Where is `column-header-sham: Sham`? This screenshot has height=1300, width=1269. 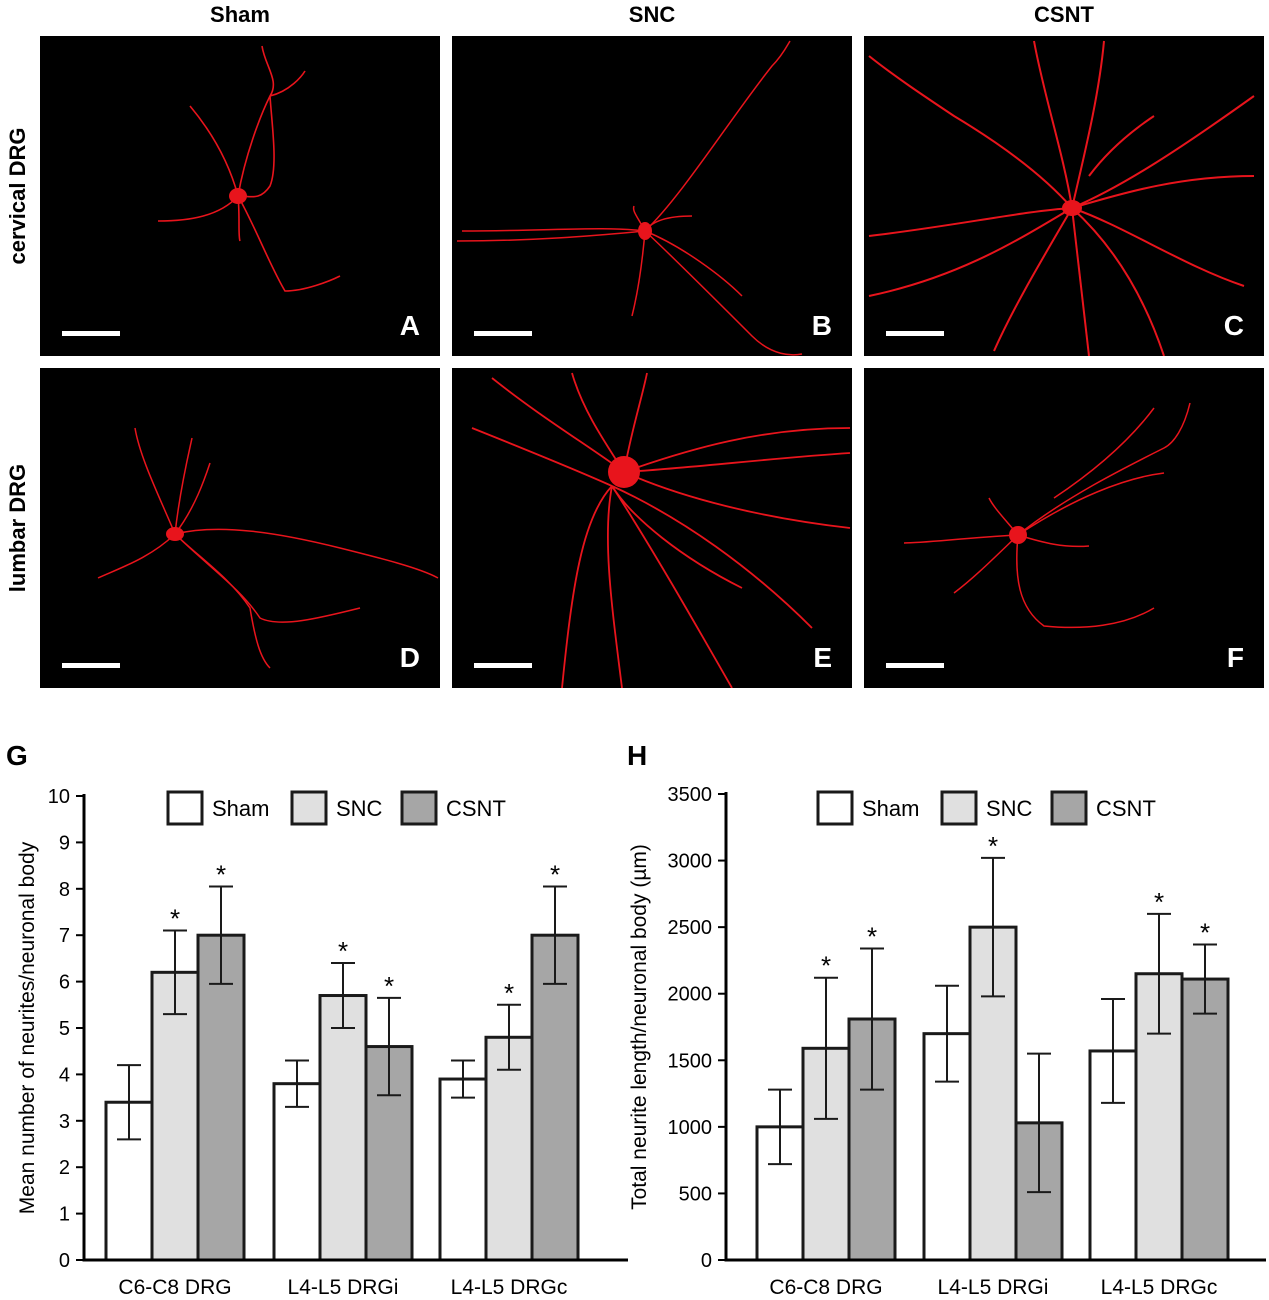
column-header-sham: Sham is located at coordinates (240, 14).